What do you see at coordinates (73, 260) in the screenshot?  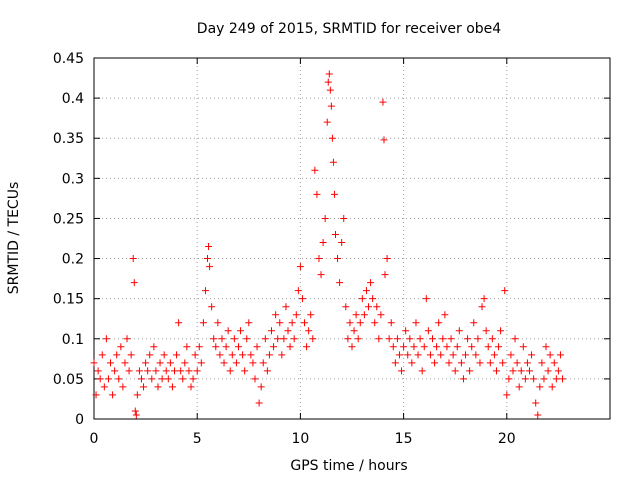 I see `y-tick-label: 0.2` at bounding box center [73, 260].